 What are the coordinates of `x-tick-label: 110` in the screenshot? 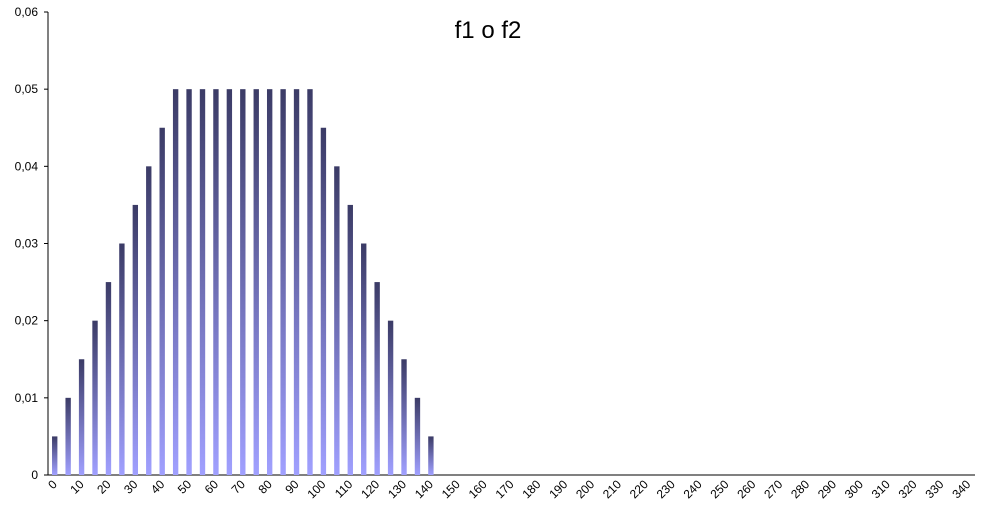 It's located at (344, 489).